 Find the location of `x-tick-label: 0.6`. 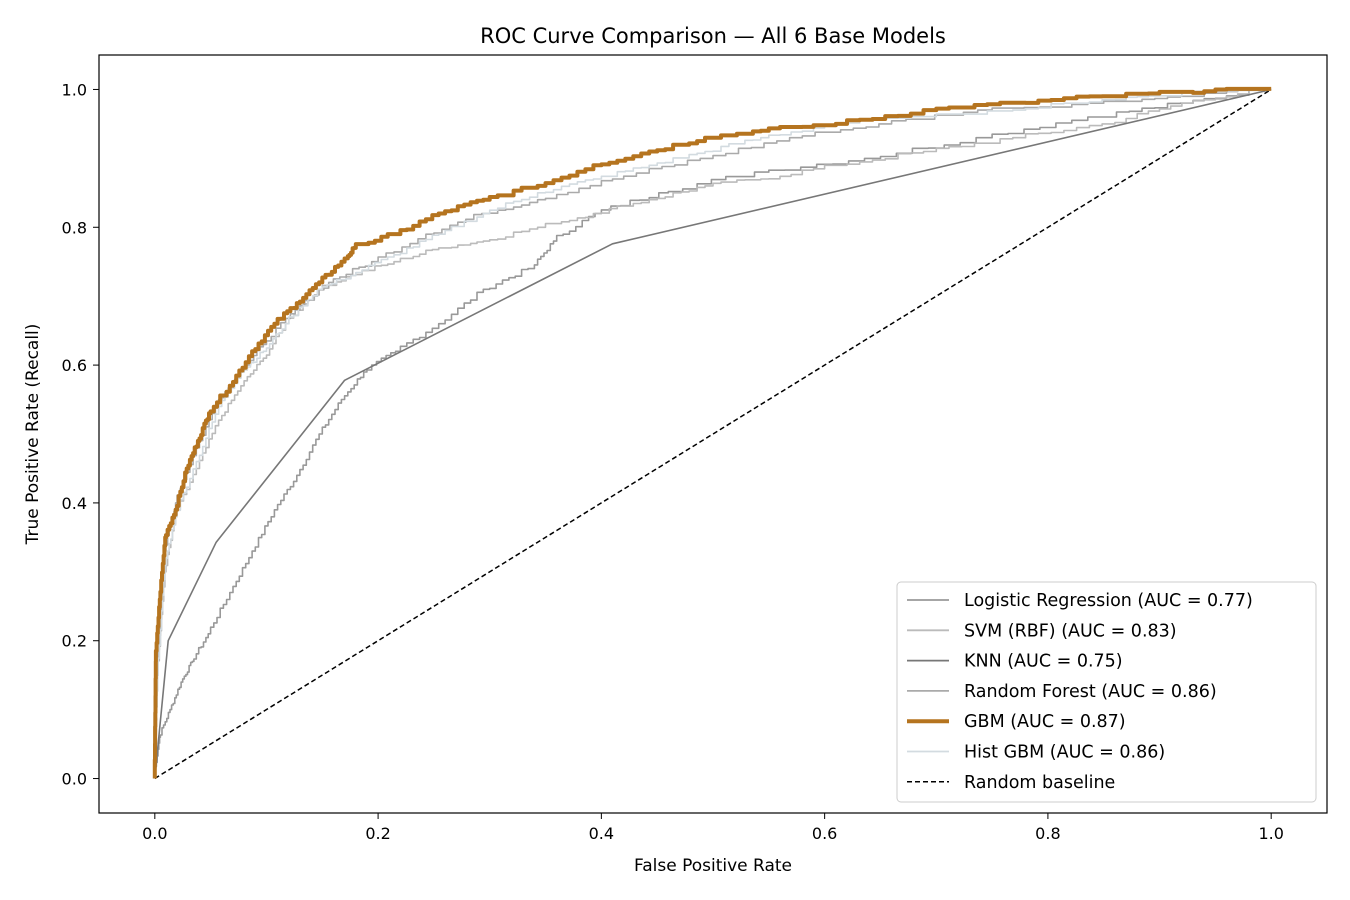

x-tick-label: 0.6 is located at coordinates (824, 833).